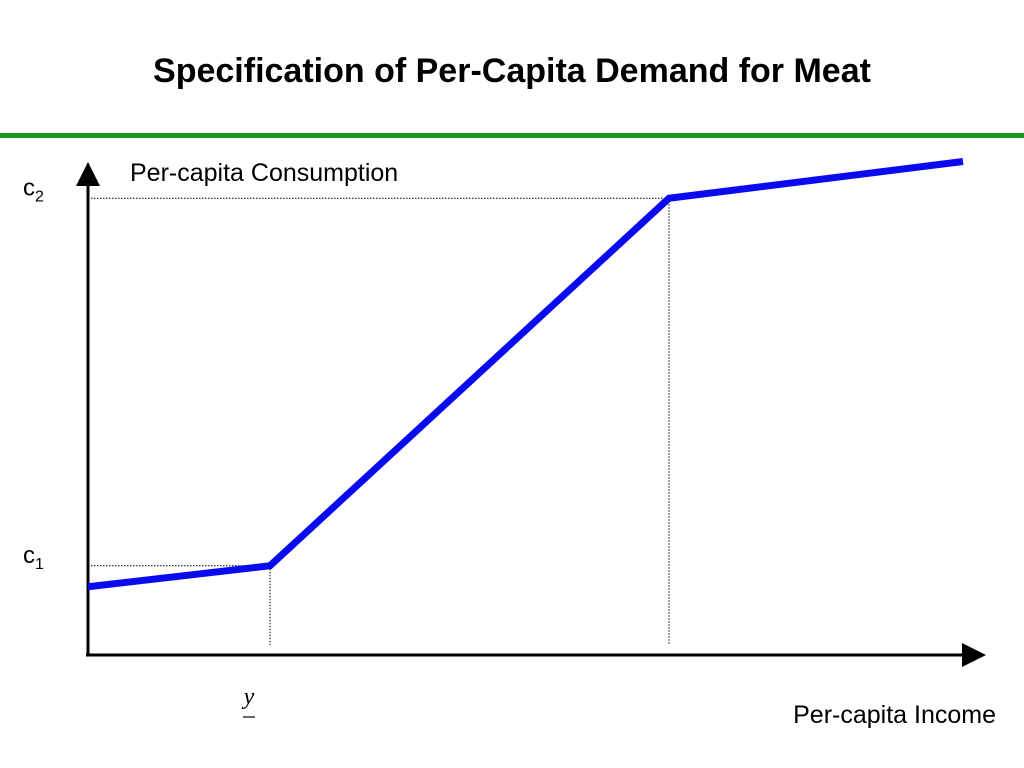 The height and width of the screenshot is (768, 1024). What do you see at coordinates (974, 655) in the screenshot?
I see `x-axis-arrow-icon` at bounding box center [974, 655].